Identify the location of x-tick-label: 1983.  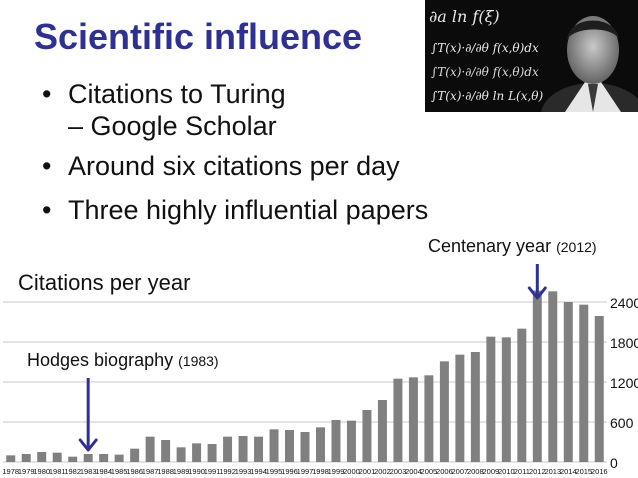
(88, 471).